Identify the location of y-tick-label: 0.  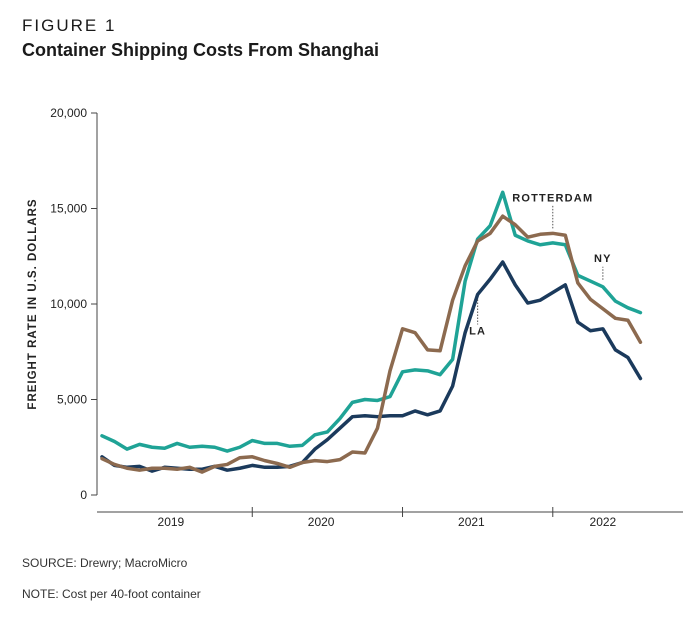
(83, 495).